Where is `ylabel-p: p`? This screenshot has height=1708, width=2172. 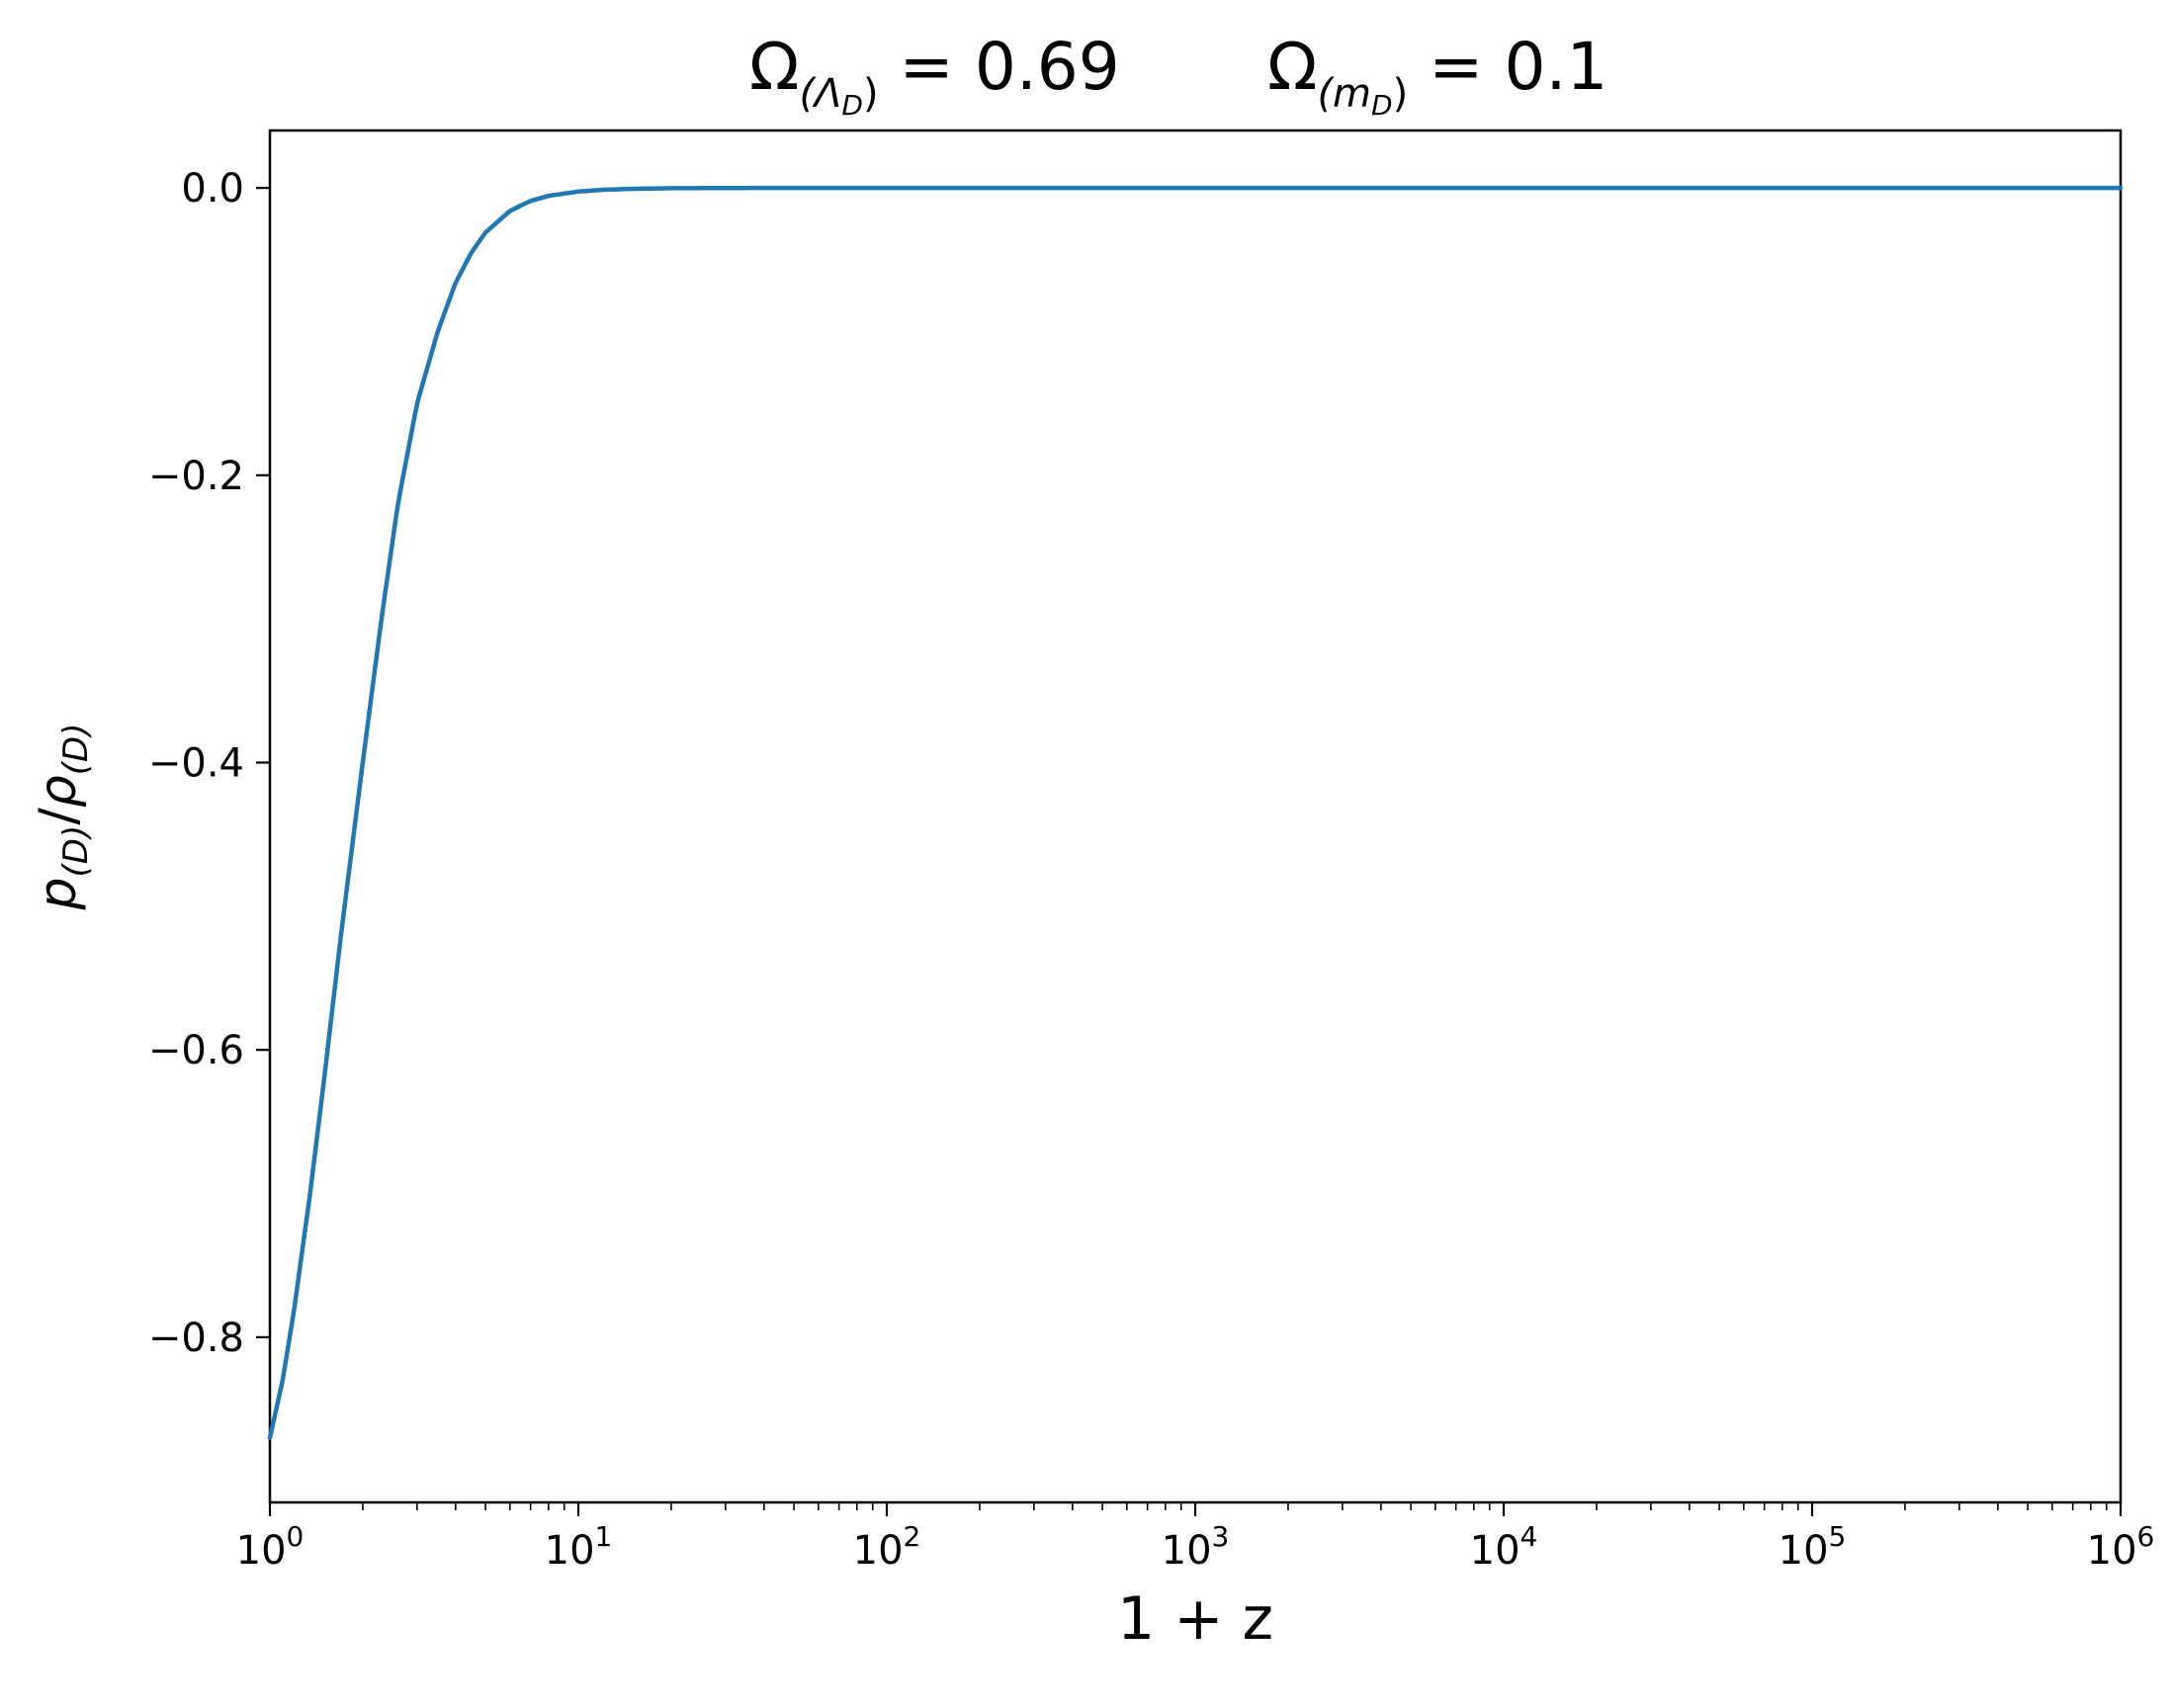 ylabel-p: p is located at coordinates (58, 893).